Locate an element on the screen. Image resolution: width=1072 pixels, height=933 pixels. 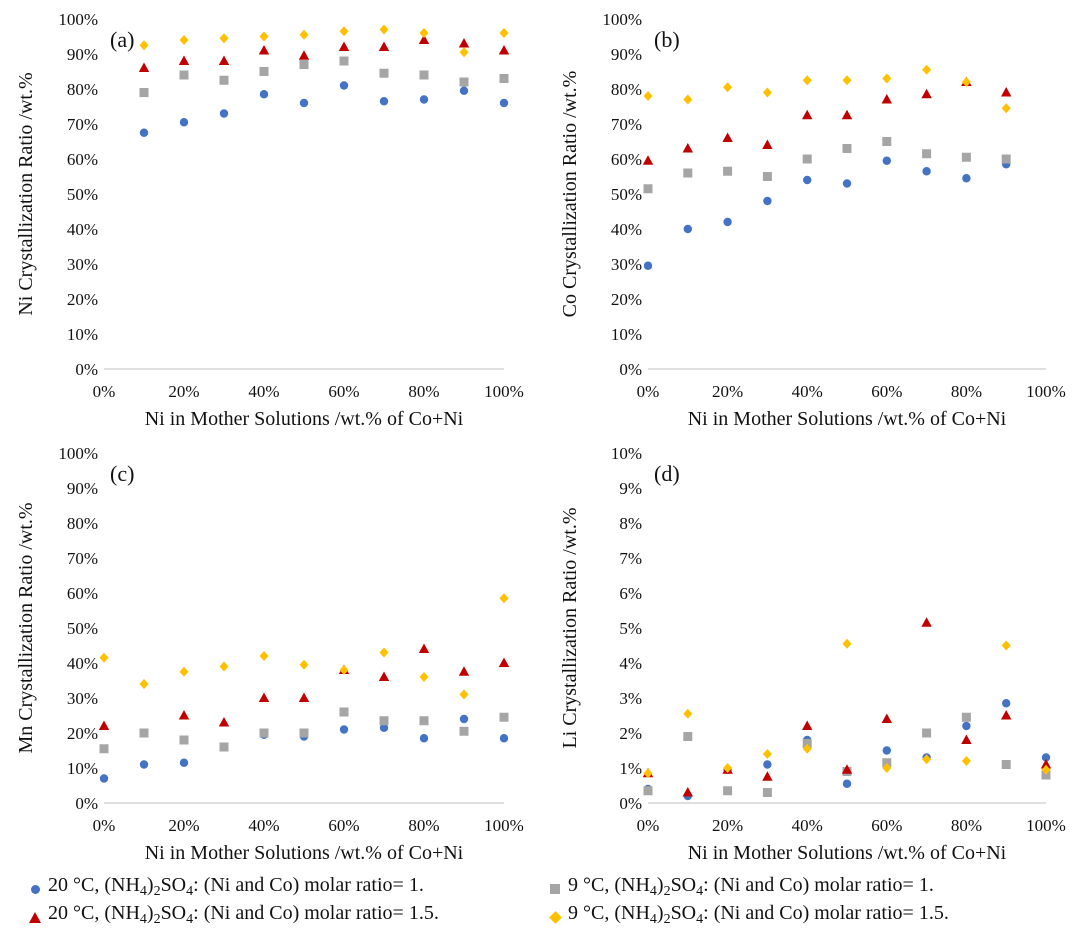
y-tick-label: 70% is located at coordinates (82, 124).